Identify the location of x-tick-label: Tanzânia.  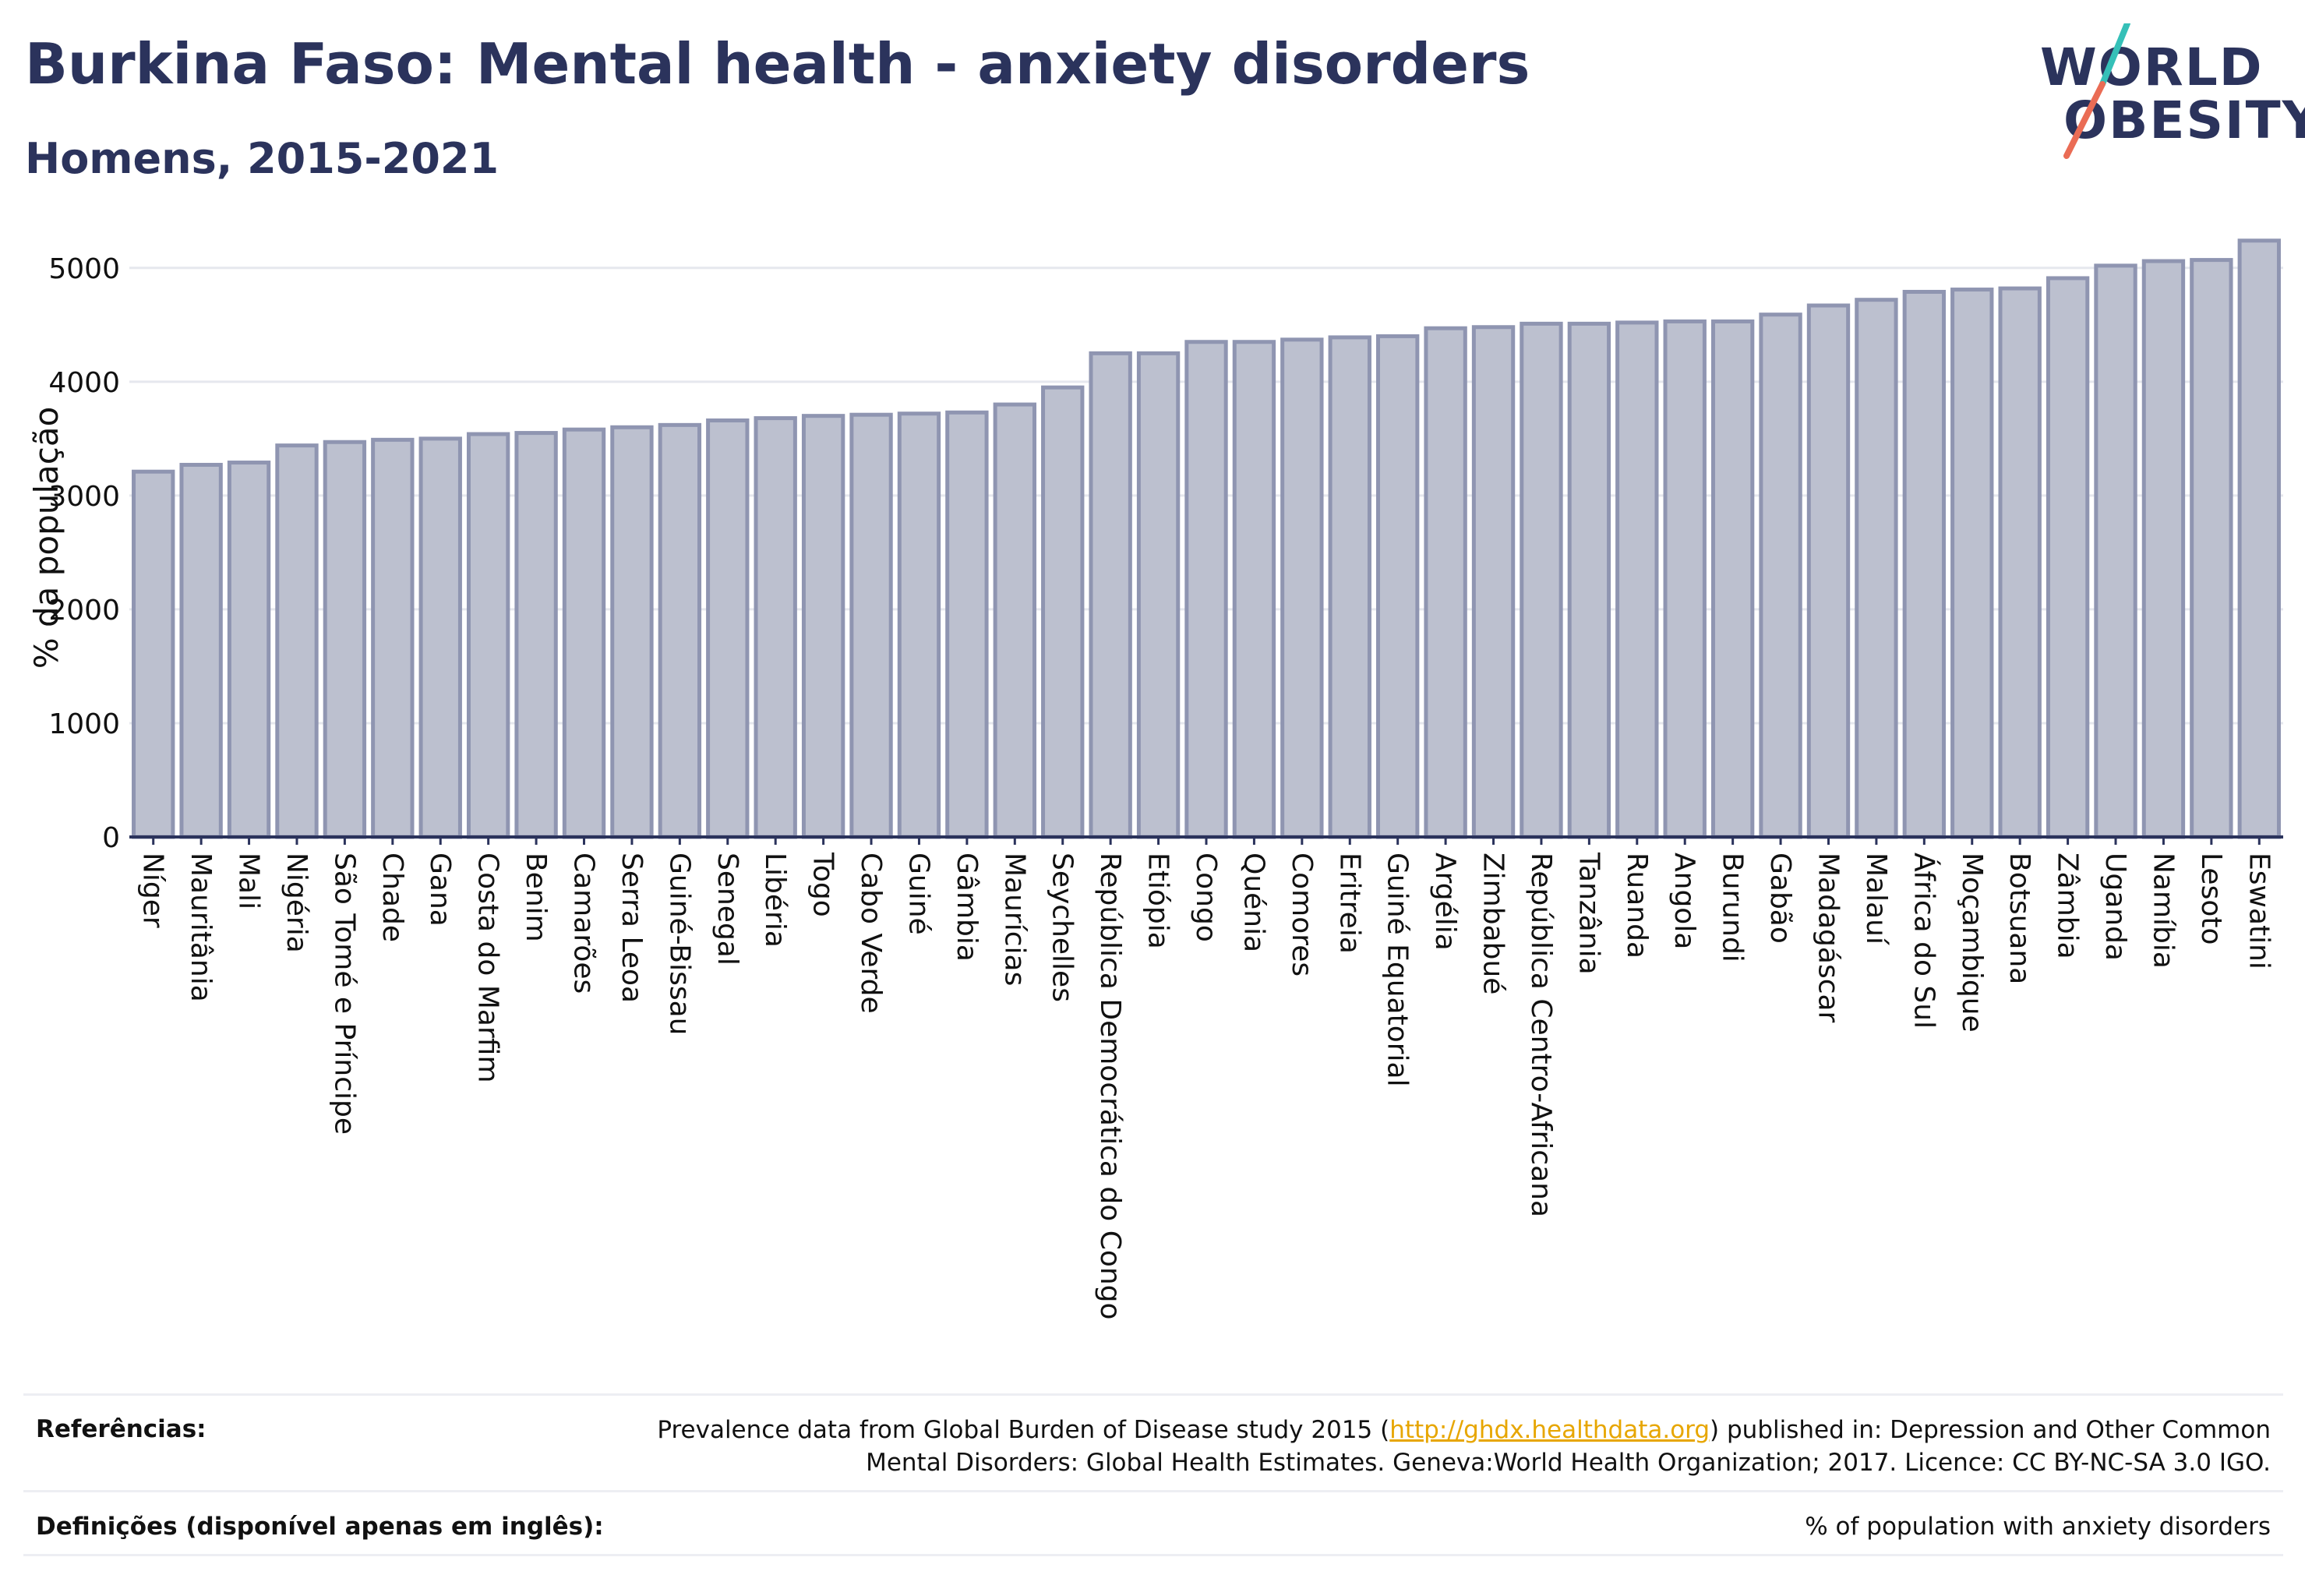
(1588, 913).